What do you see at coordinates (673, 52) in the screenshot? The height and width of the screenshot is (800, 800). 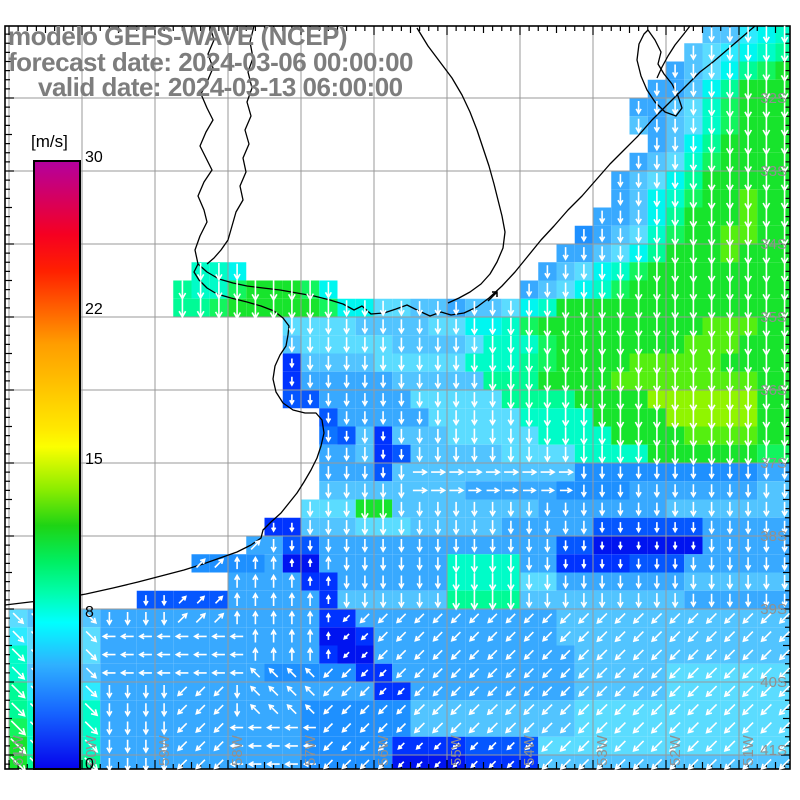 I see `lagoon-coast-divider` at bounding box center [673, 52].